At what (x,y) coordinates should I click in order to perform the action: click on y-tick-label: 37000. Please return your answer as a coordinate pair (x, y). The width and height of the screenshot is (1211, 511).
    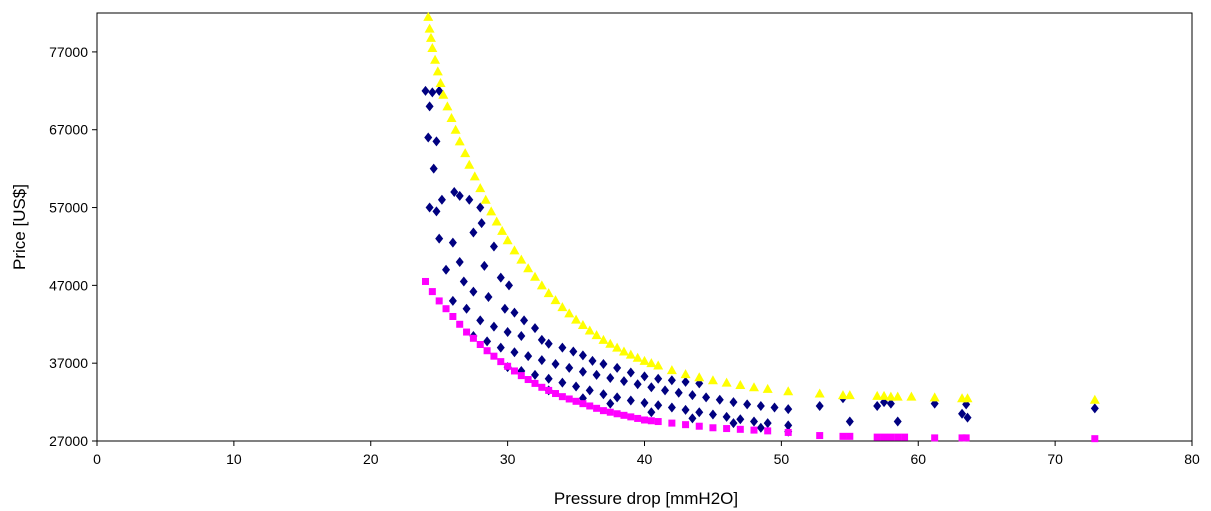
    Looking at the image, I should click on (68, 363).